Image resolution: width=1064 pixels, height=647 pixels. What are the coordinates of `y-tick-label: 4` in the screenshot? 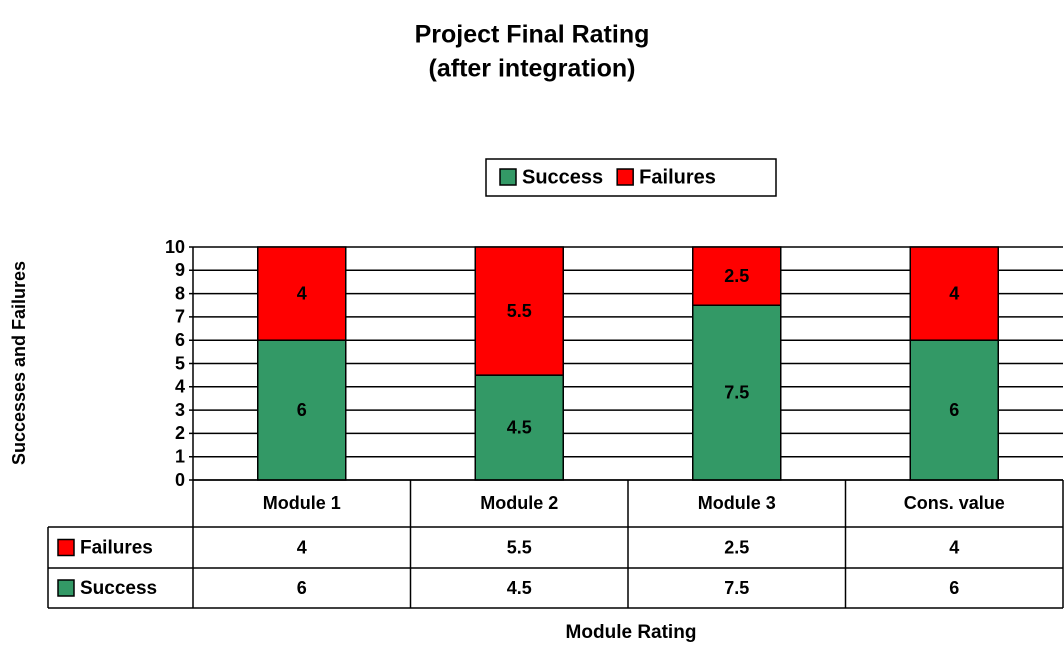 It's located at (180, 387).